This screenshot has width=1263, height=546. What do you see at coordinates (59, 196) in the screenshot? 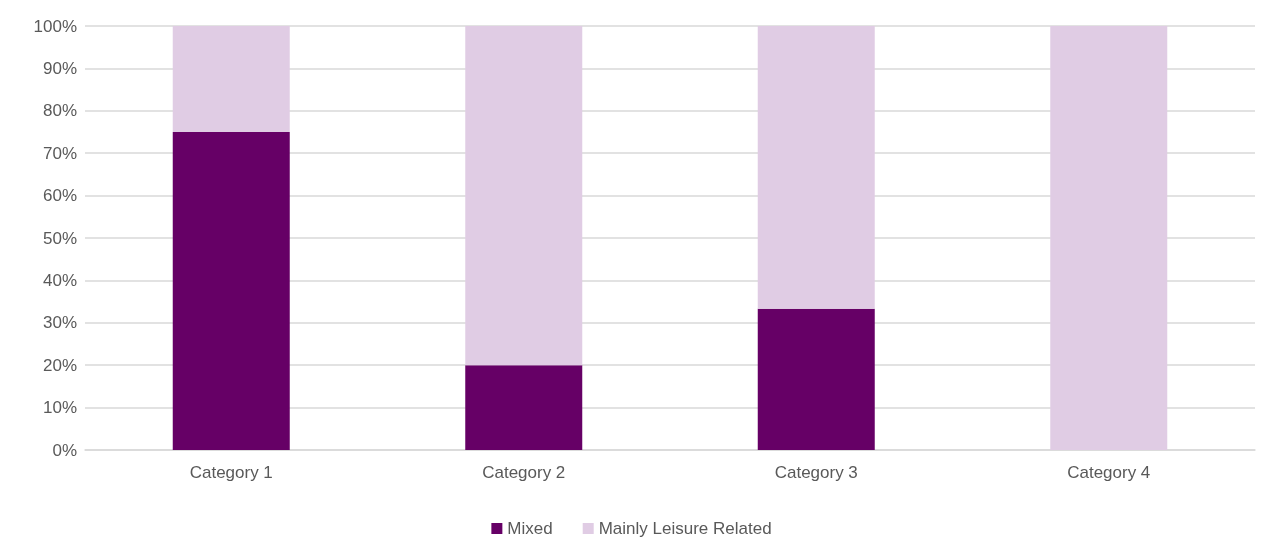
I see `y-tick-label: 60%` at bounding box center [59, 196].